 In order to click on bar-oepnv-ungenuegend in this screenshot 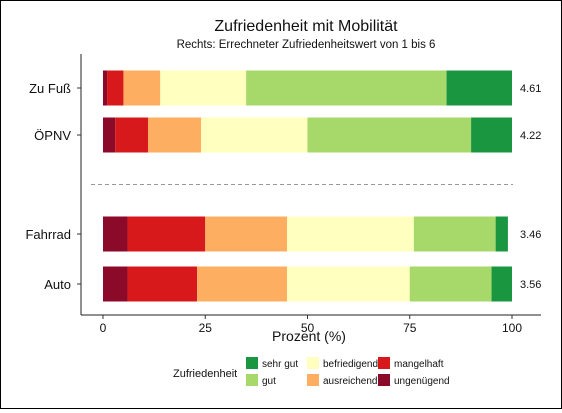, I will do `click(109, 135)`.